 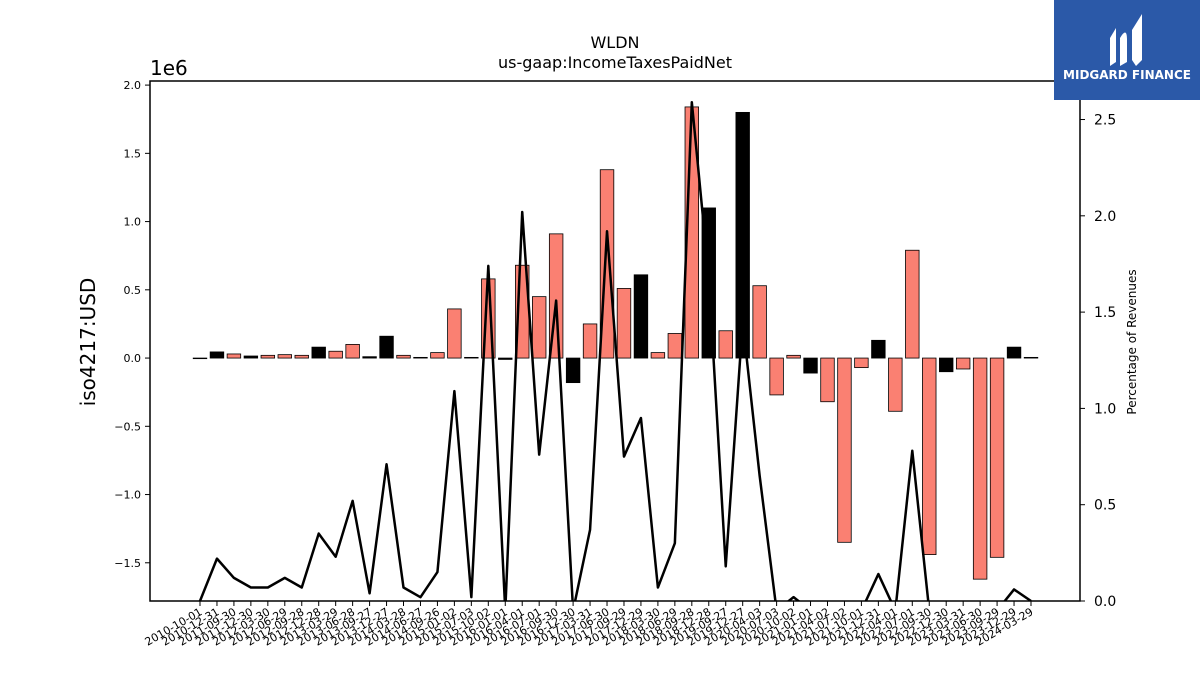 I want to click on y-tick-label: −1.5, so click(x=127, y=563).